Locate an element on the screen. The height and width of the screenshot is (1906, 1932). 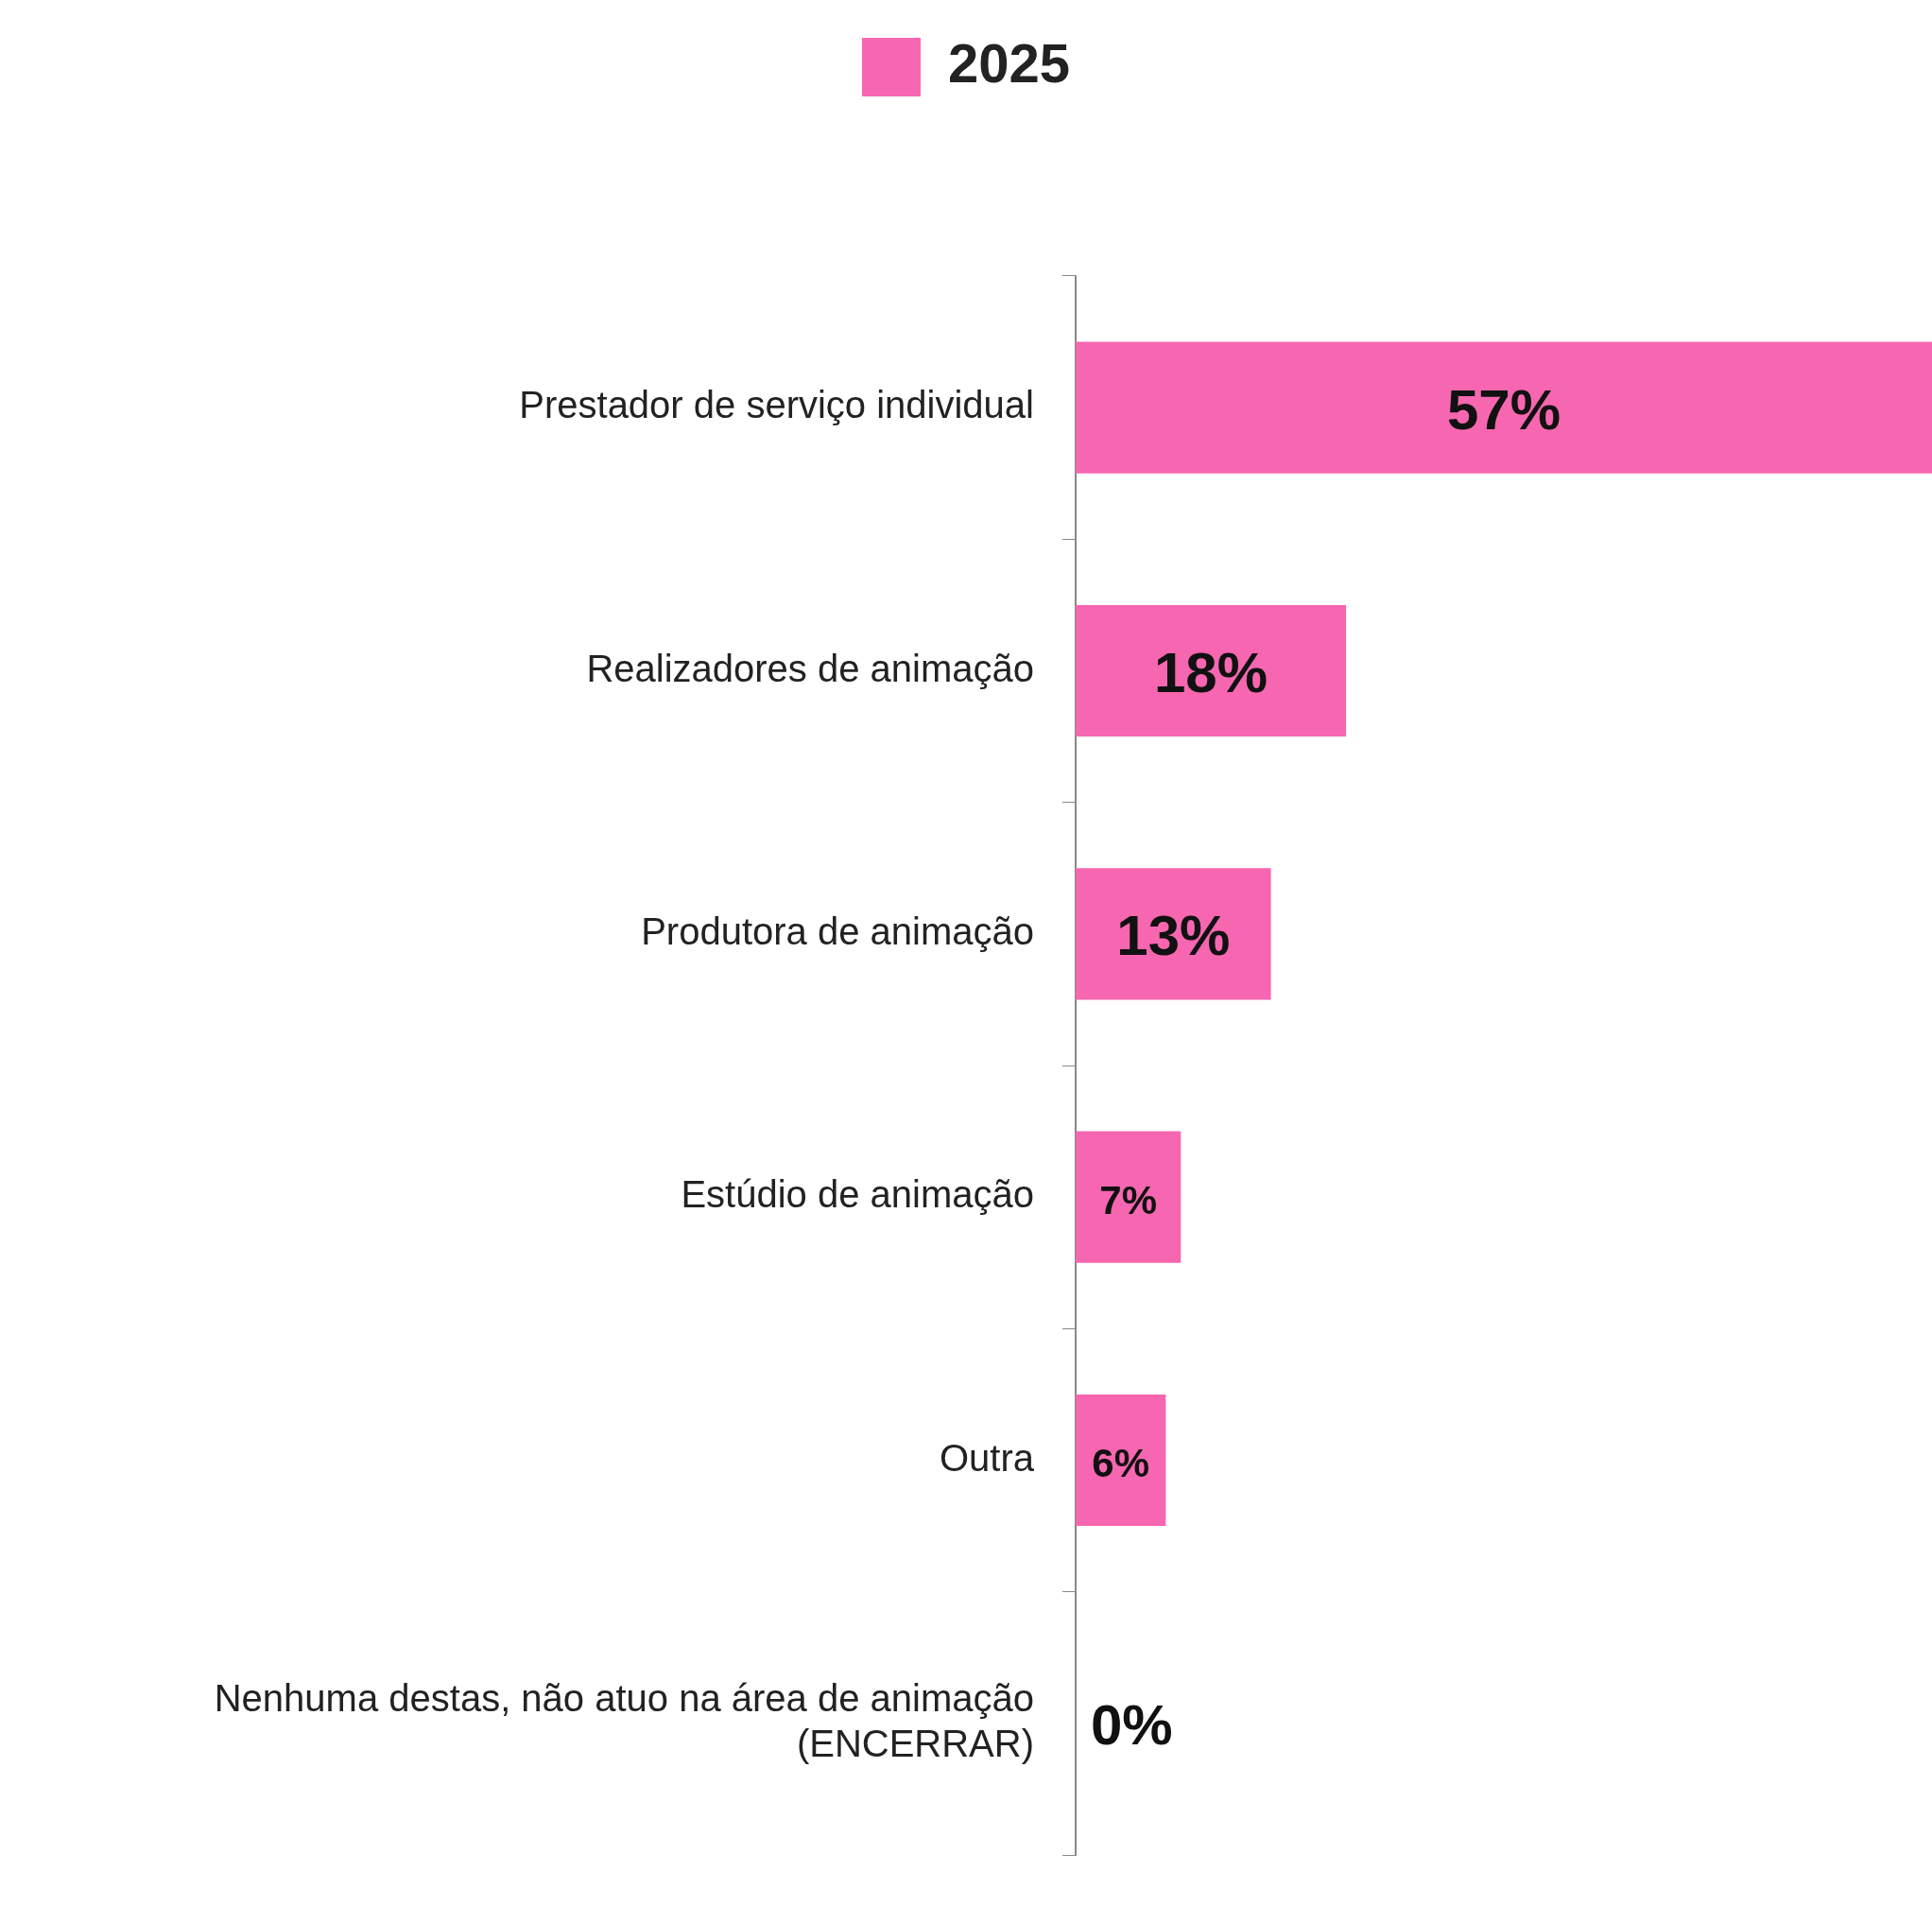
data-label: 13% is located at coordinates (1173, 936).